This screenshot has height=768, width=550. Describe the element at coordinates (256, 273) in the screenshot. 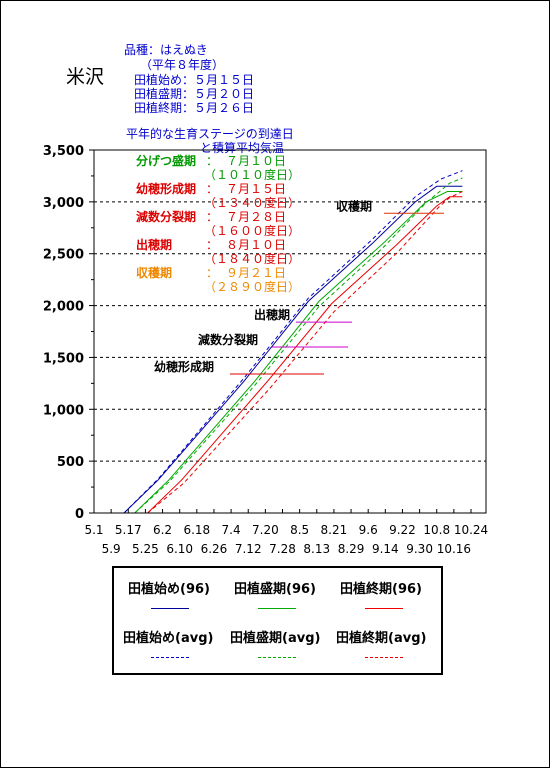

I see `stage-date: ９月２１日` at that location.